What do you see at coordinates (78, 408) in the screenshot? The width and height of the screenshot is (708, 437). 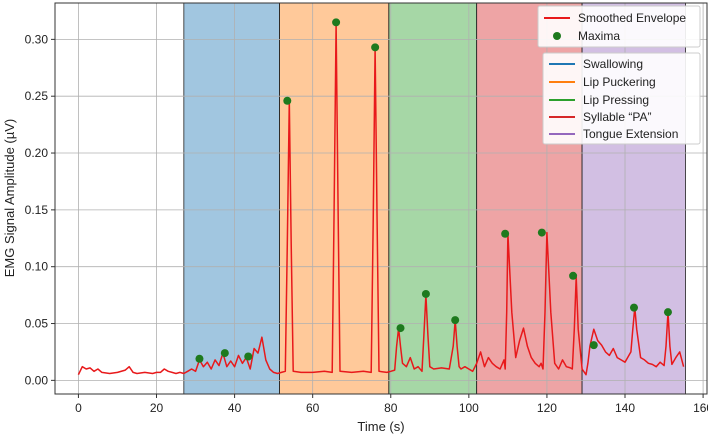 I see `x-tick-label: 0` at bounding box center [78, 408].